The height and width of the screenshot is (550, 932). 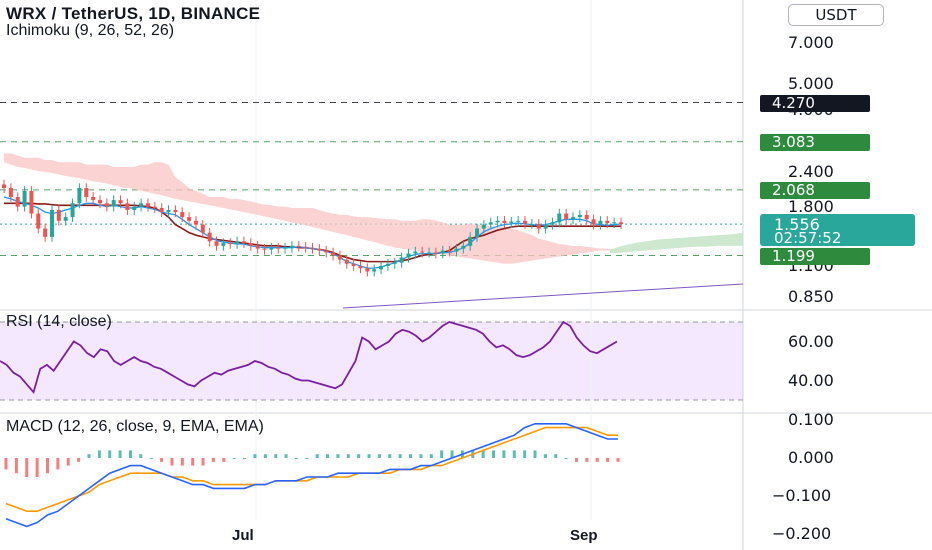 I want to click on time-label-jul: Jul, so click(x=243, y=535).